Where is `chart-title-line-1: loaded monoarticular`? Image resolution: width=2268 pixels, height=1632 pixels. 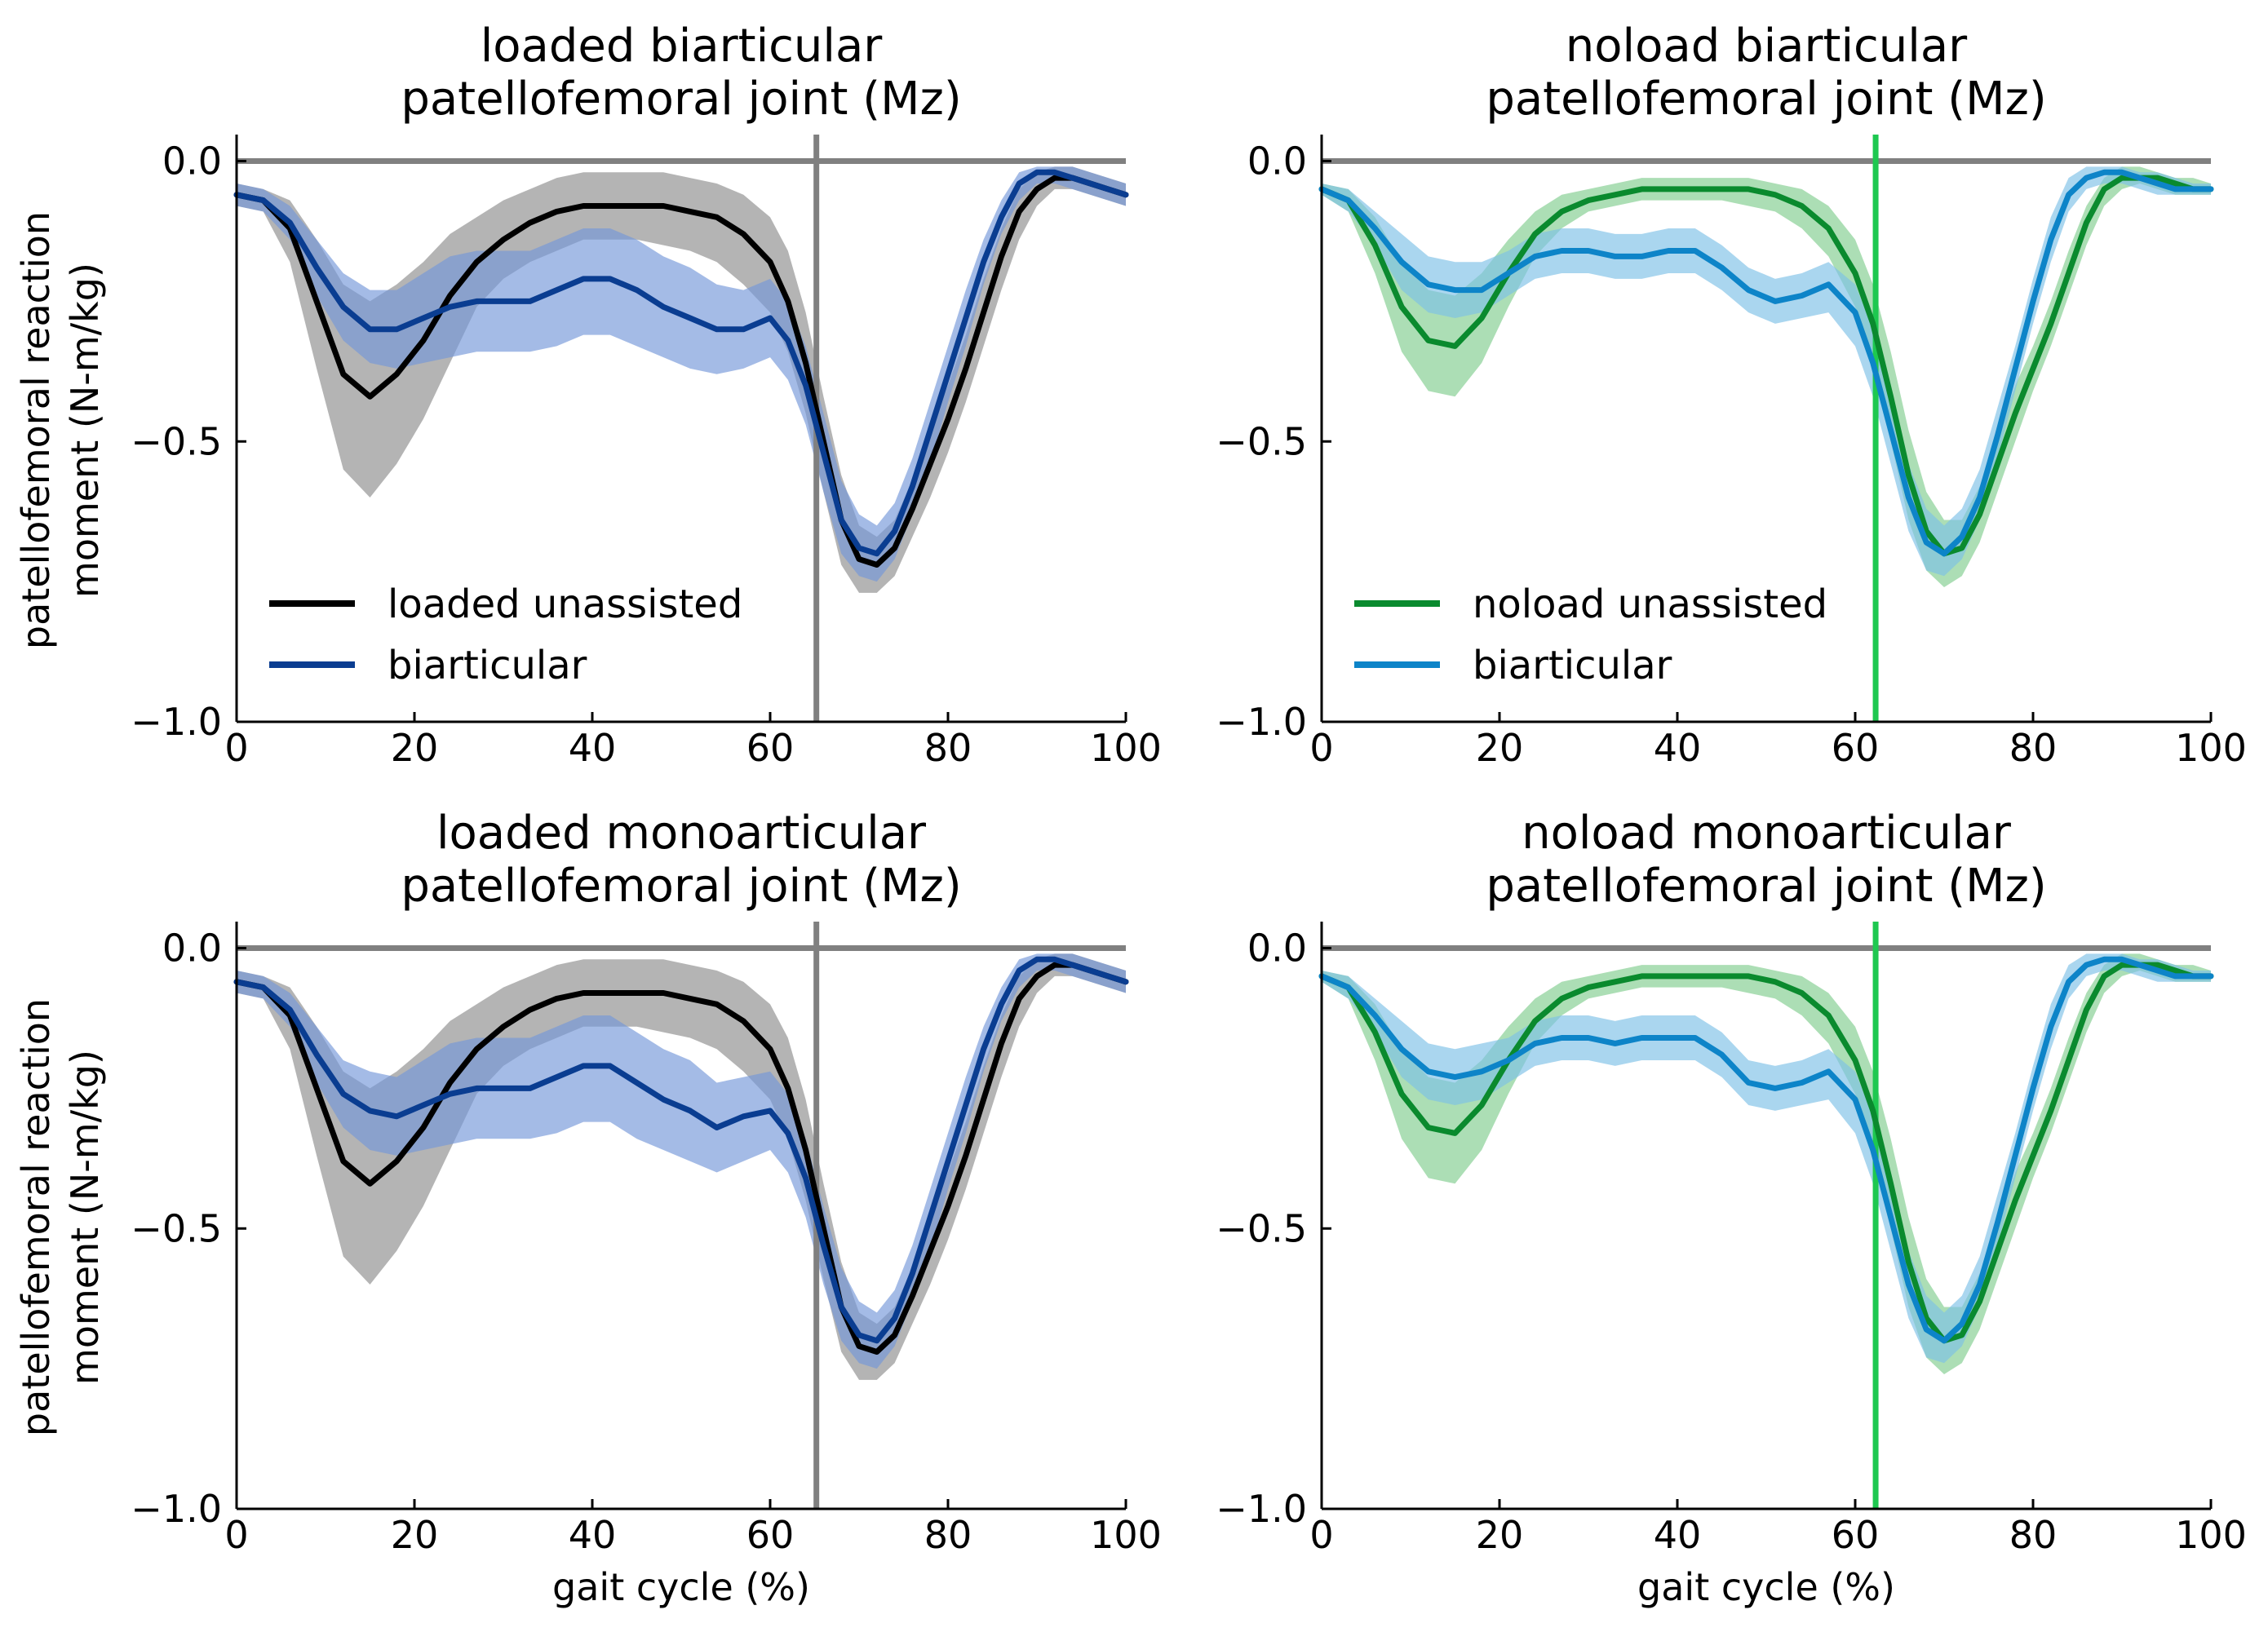 chart-title-line-1: loaded monoarticular is located at coordinates (681, 833).